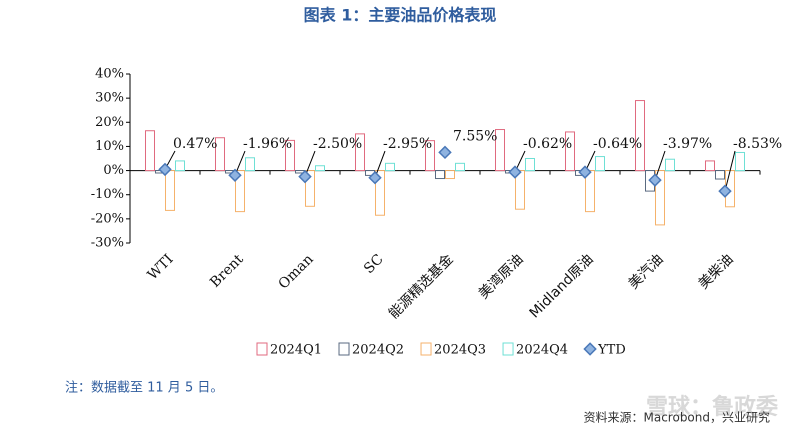 This screenshot has width=800, height=433. Describe the element at coordinates (400, 15) in the screenshot. I see `chart-title: 图表 1：主要油品价格表现` at that location.